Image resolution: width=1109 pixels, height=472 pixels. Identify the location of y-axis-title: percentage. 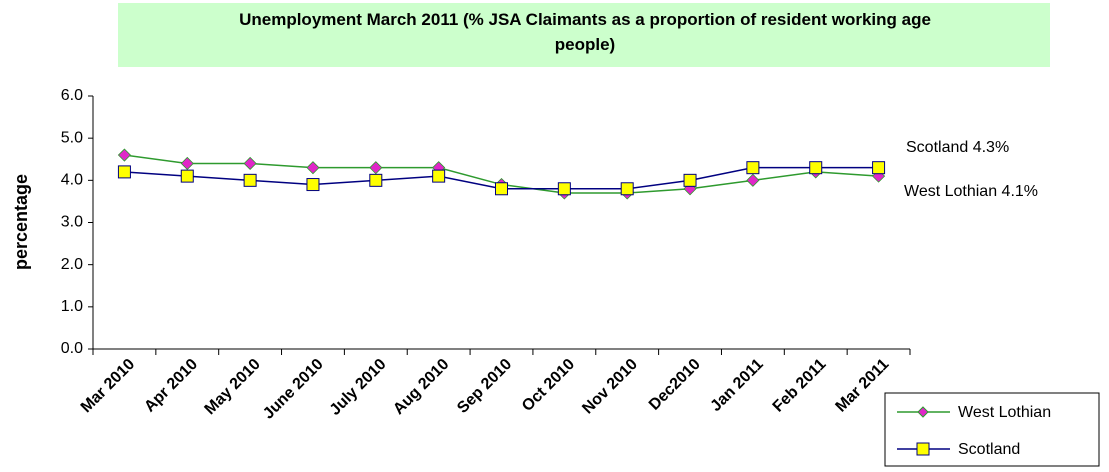
(21, 222).